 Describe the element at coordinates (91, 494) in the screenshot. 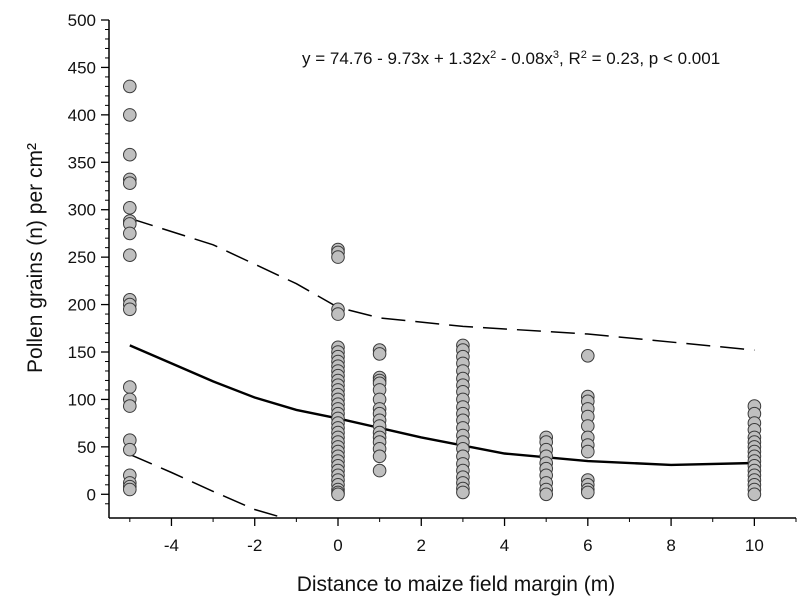

I see `y-tick-label: 0` at that location.